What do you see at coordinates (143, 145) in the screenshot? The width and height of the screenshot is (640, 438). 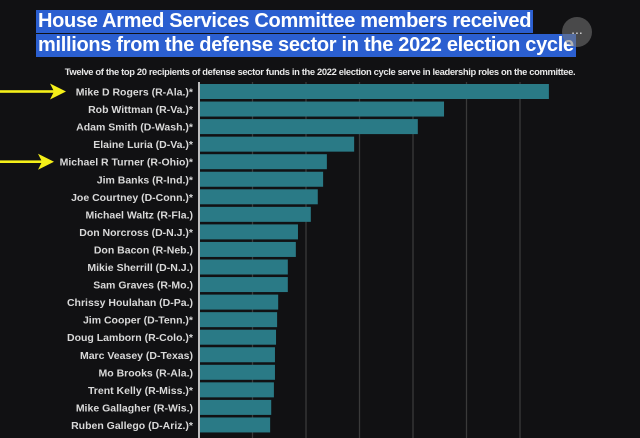 I see `category-label: Elaine Luria (D-Va.)*` at bounding box center [143, 145].